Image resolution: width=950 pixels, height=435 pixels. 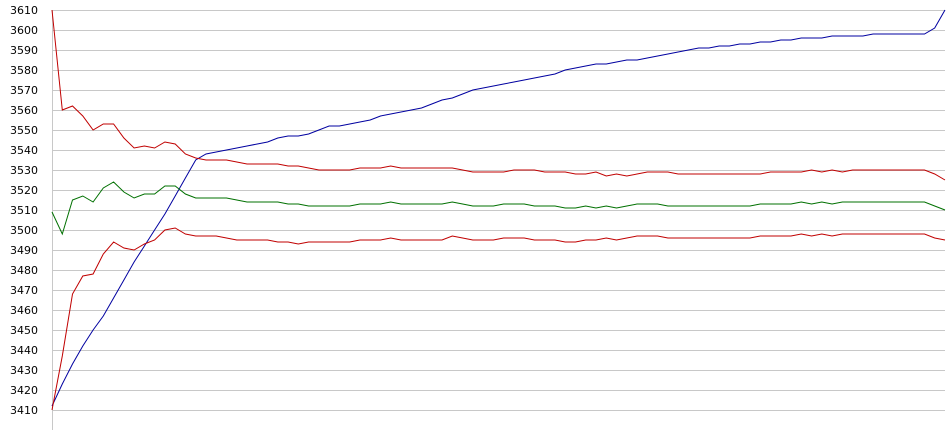 What do you see at coordinates (24, 230) in the screenshot?
I see `y-tick-label: 3500` at bounding box center [24, 230].